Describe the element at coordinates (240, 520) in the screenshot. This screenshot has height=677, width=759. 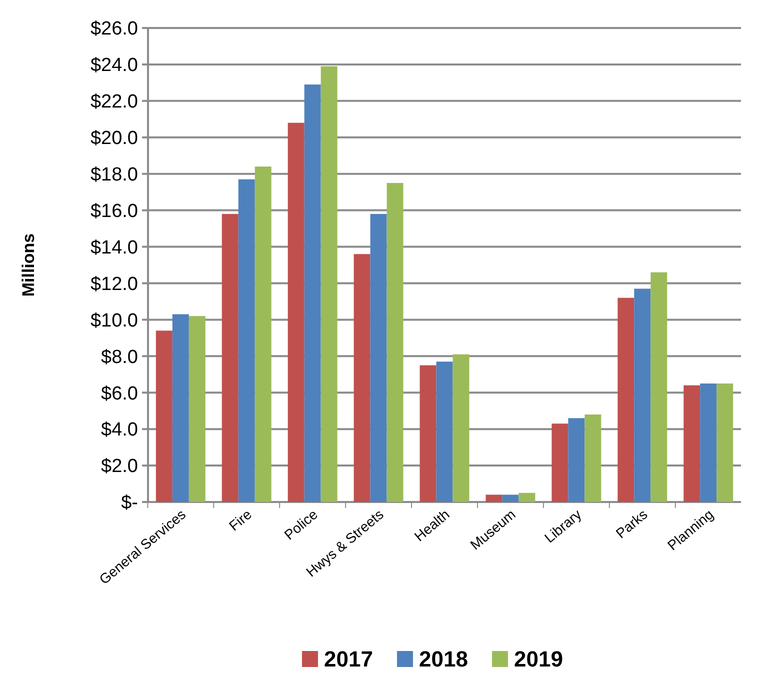
I see `x-tick-label: Fire` at that location.